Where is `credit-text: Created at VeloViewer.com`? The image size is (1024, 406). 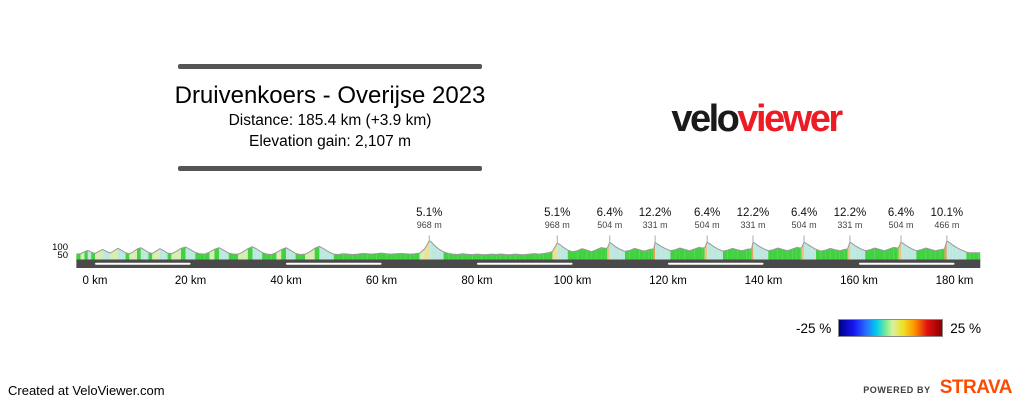 credit-text: Created at VeloViewer.com is located at coordinates (86, 390).